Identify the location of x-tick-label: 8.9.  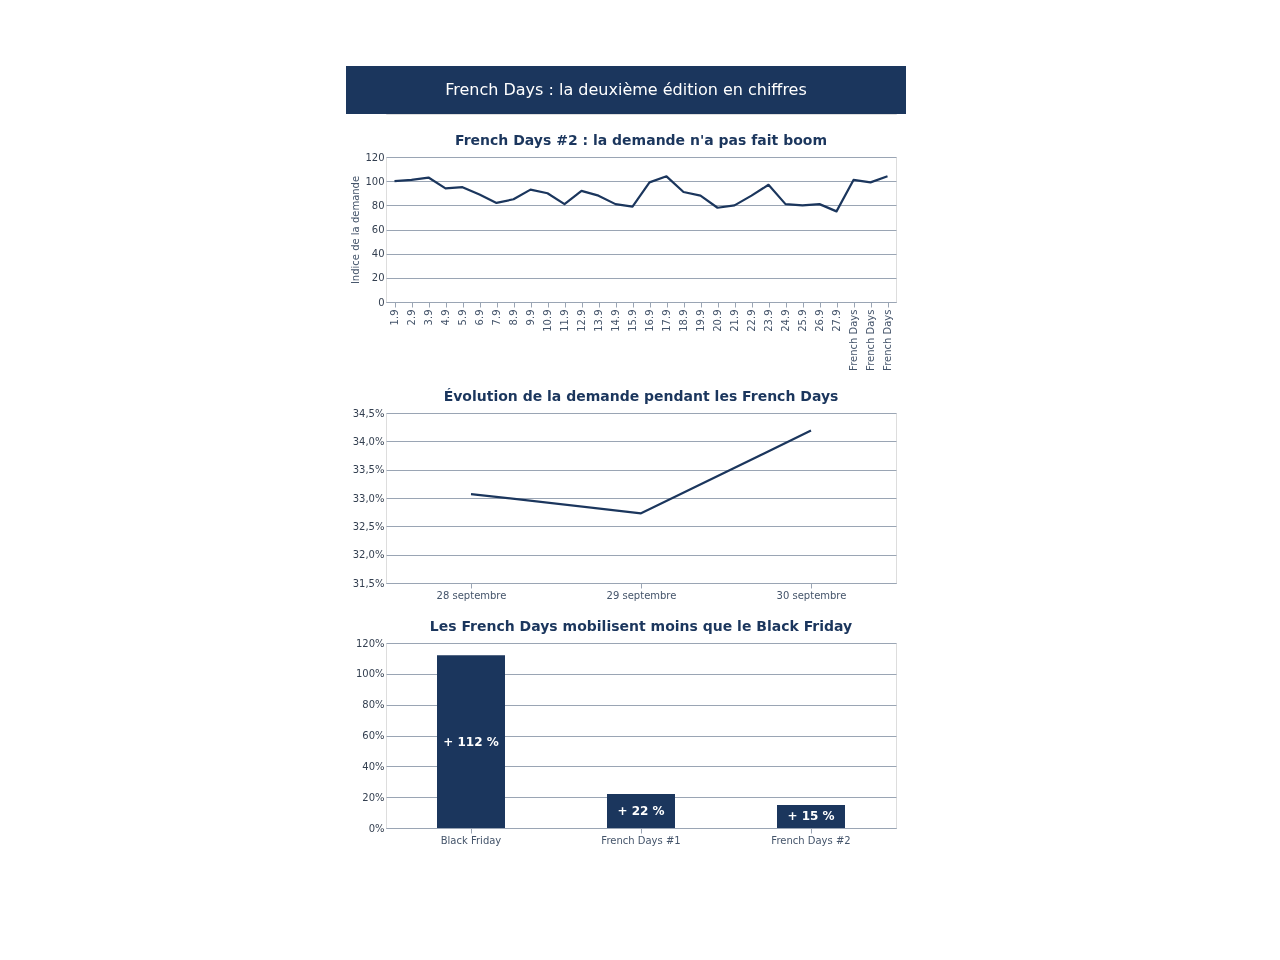
(513, 317).